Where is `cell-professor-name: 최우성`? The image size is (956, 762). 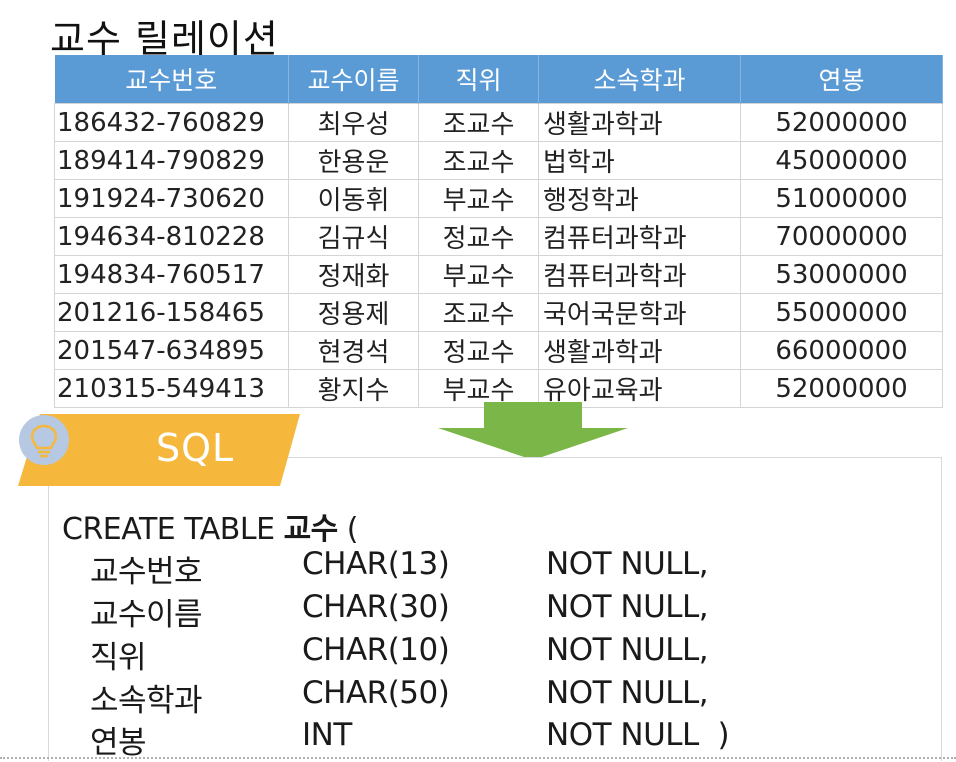
cell-professor-name: 최우성 is located at coordinates (353, 122).